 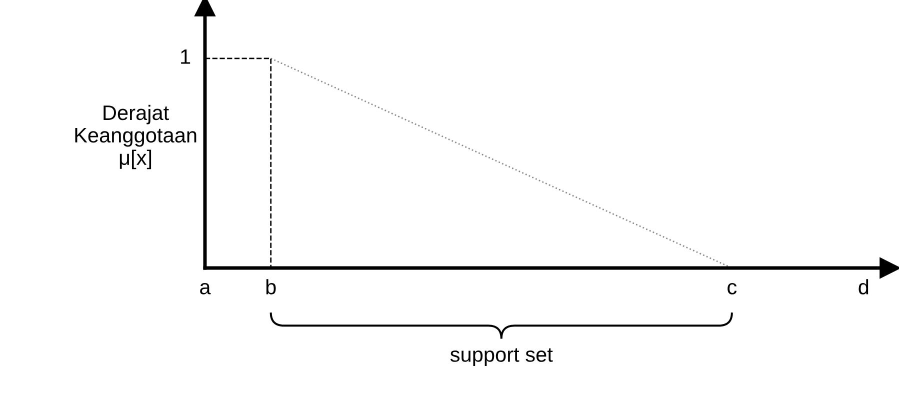 What do you see at coordinates (732, 288) in the screenshot?
I see `x-tick-label: c` at bounding box center [732, 288].